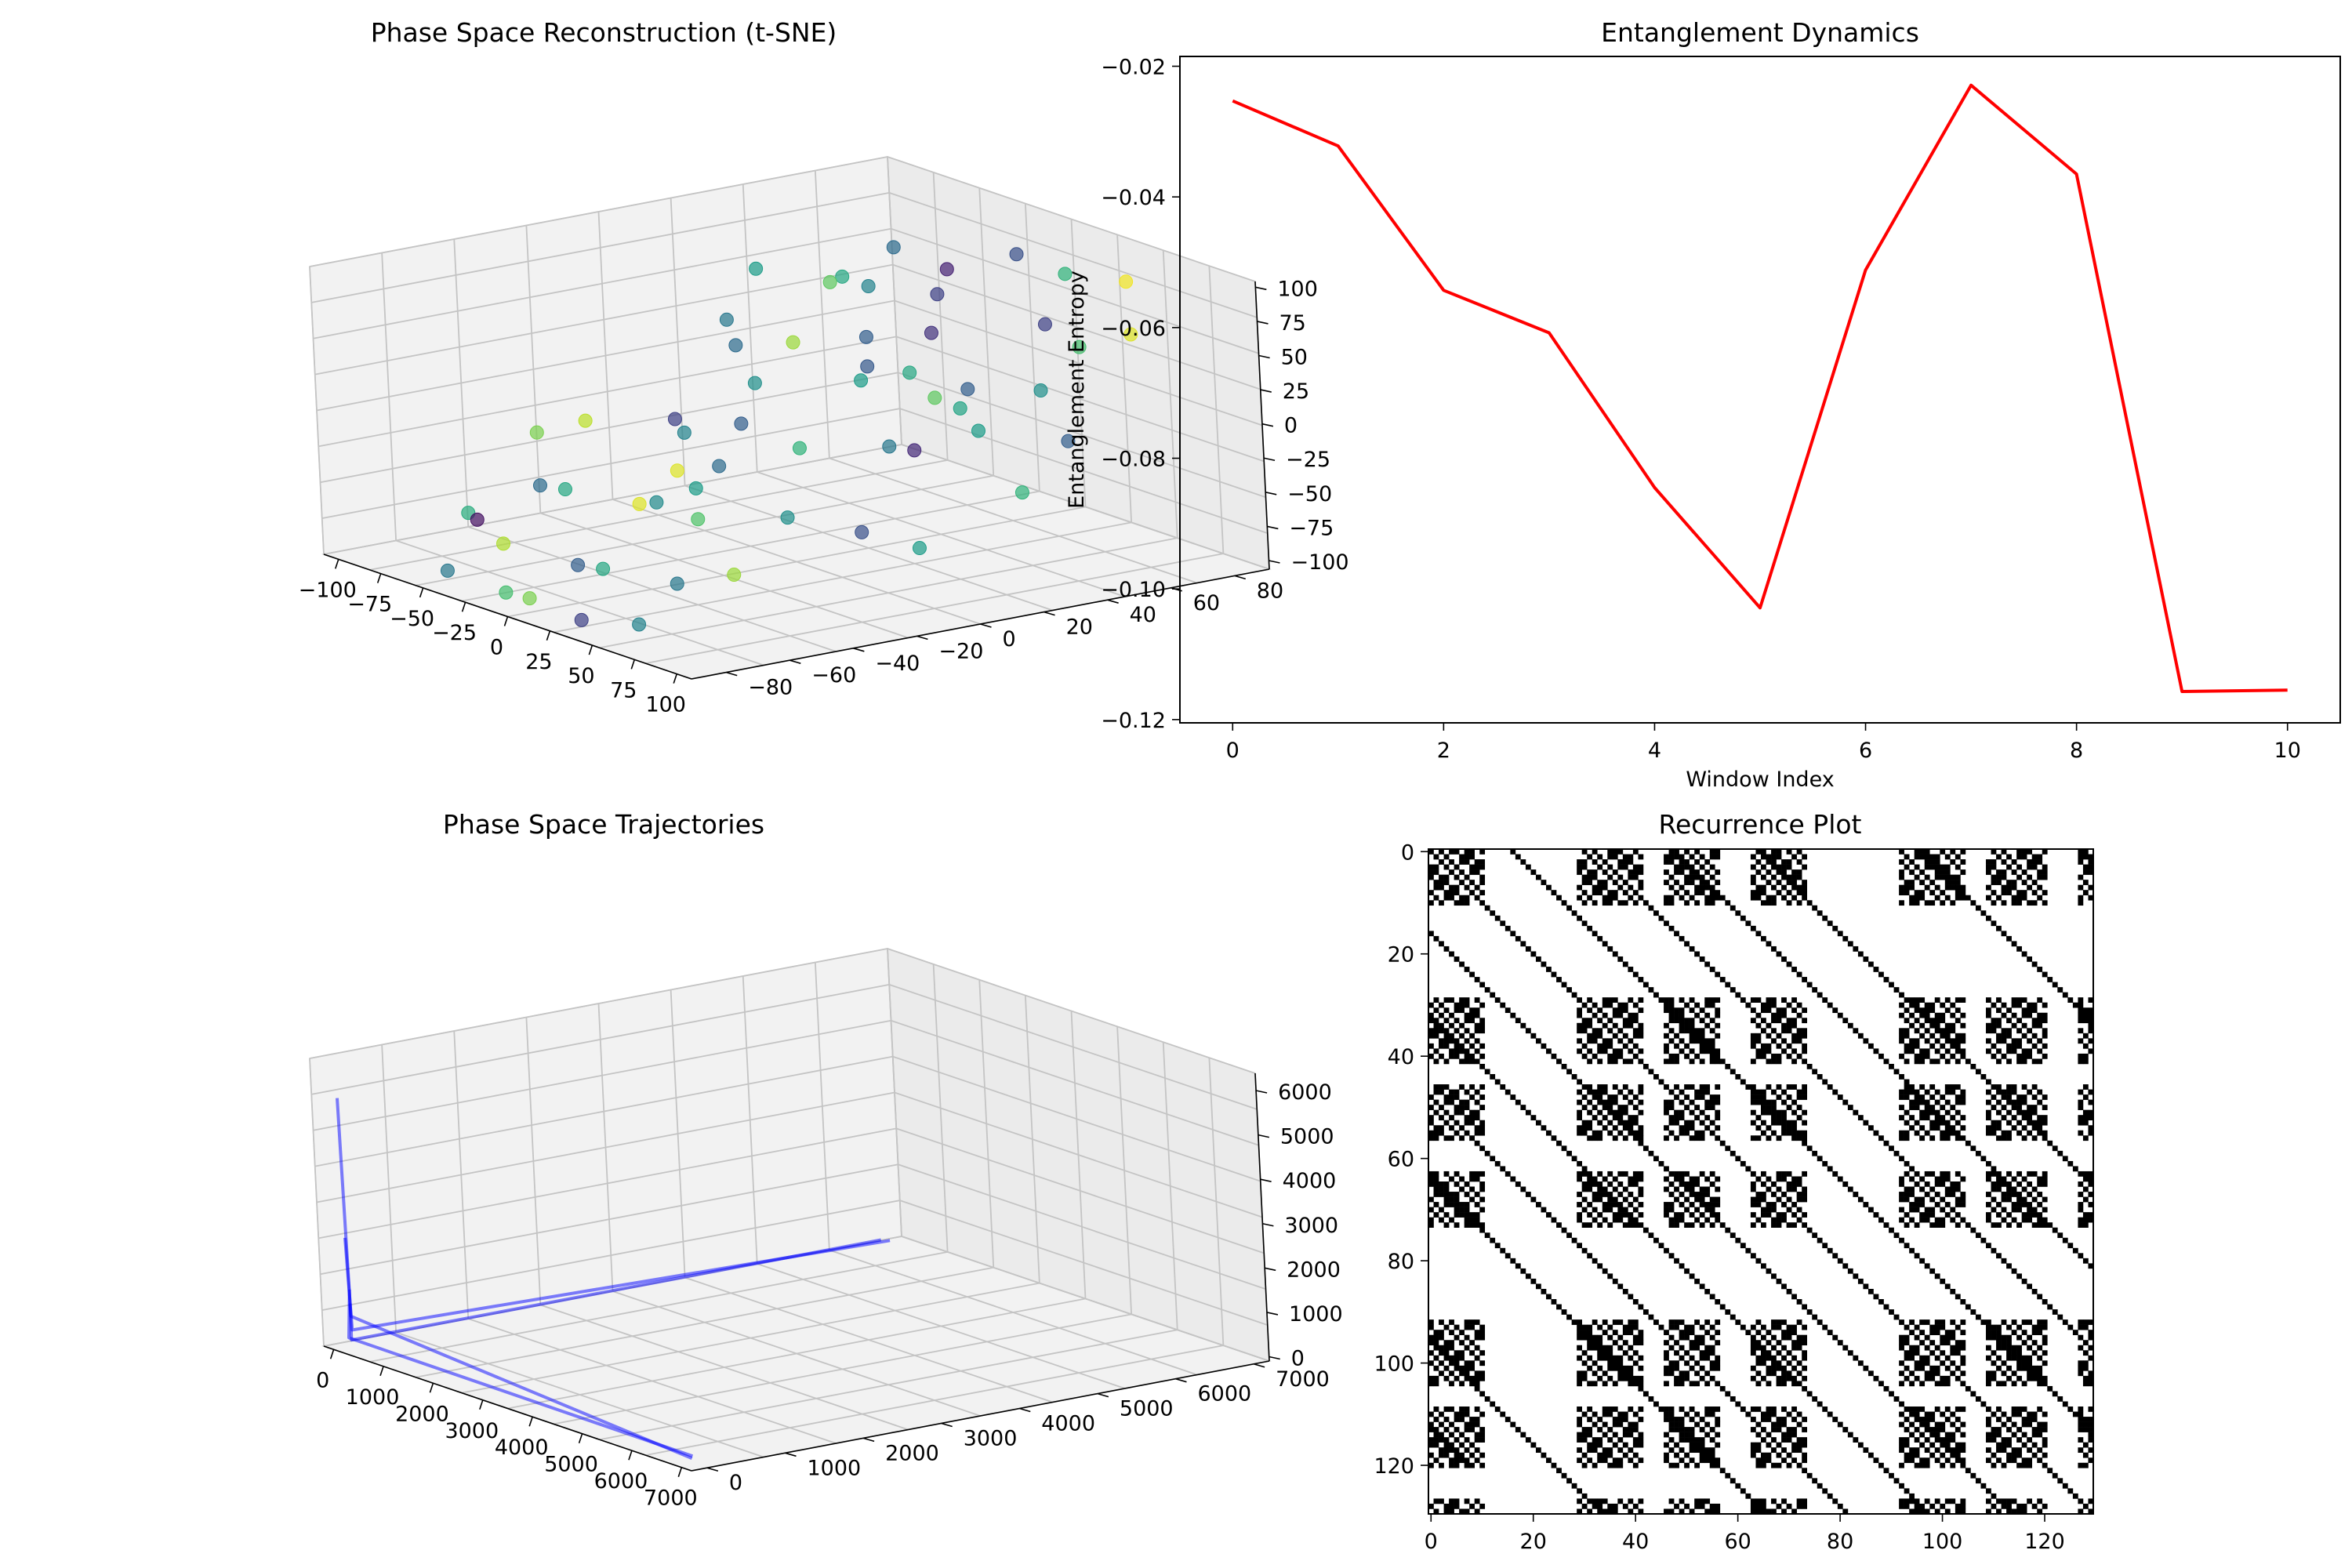  I want to click on tsne-x-tick-label: 75, so click(623, 690).